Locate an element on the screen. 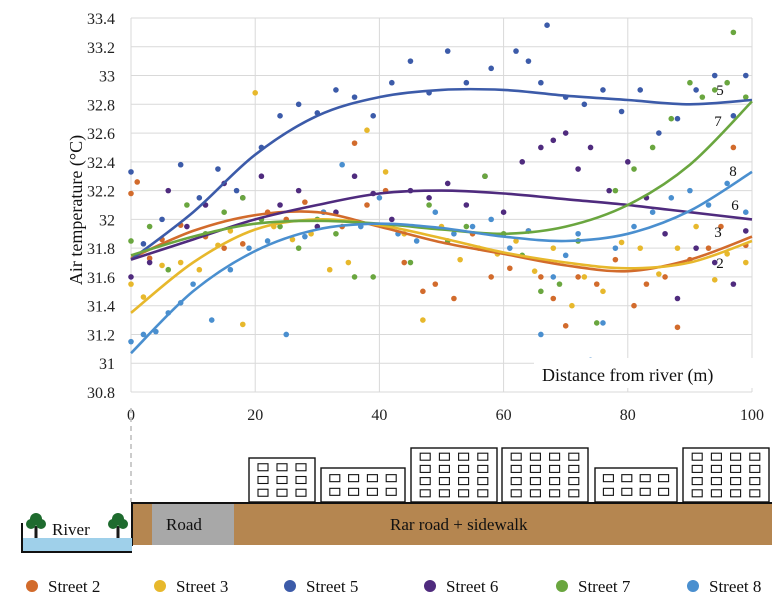  y-tick-11: 33 is located at coordinates (107, 77).